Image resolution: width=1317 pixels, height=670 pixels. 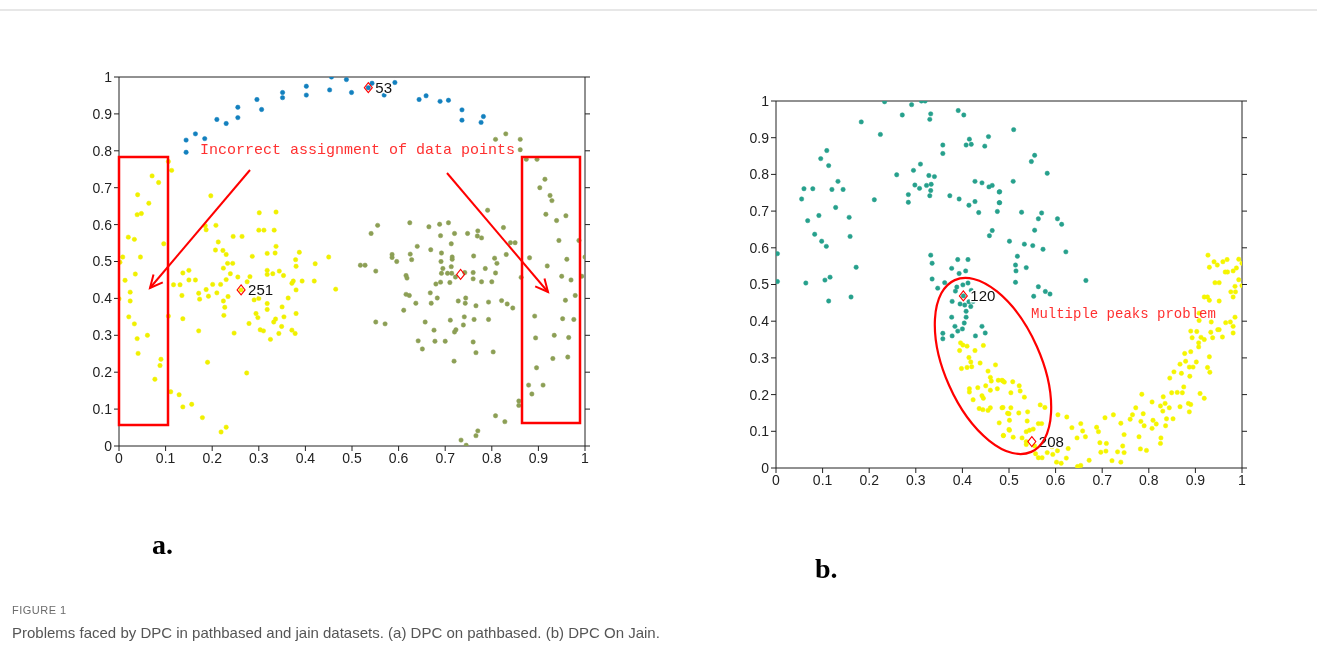 I want to click on text: Problems faced by DPC in pathbased and jain datasets. (a) DPC on pathbased. (b) DPC On Jain., so click(x=336, y=633).